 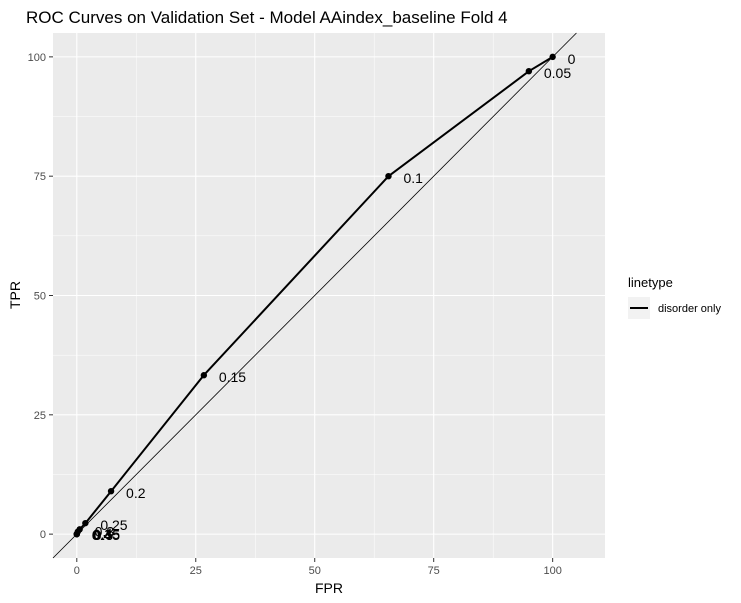 I want to click on x-tick-label: 75, so click(x=434, y=571).